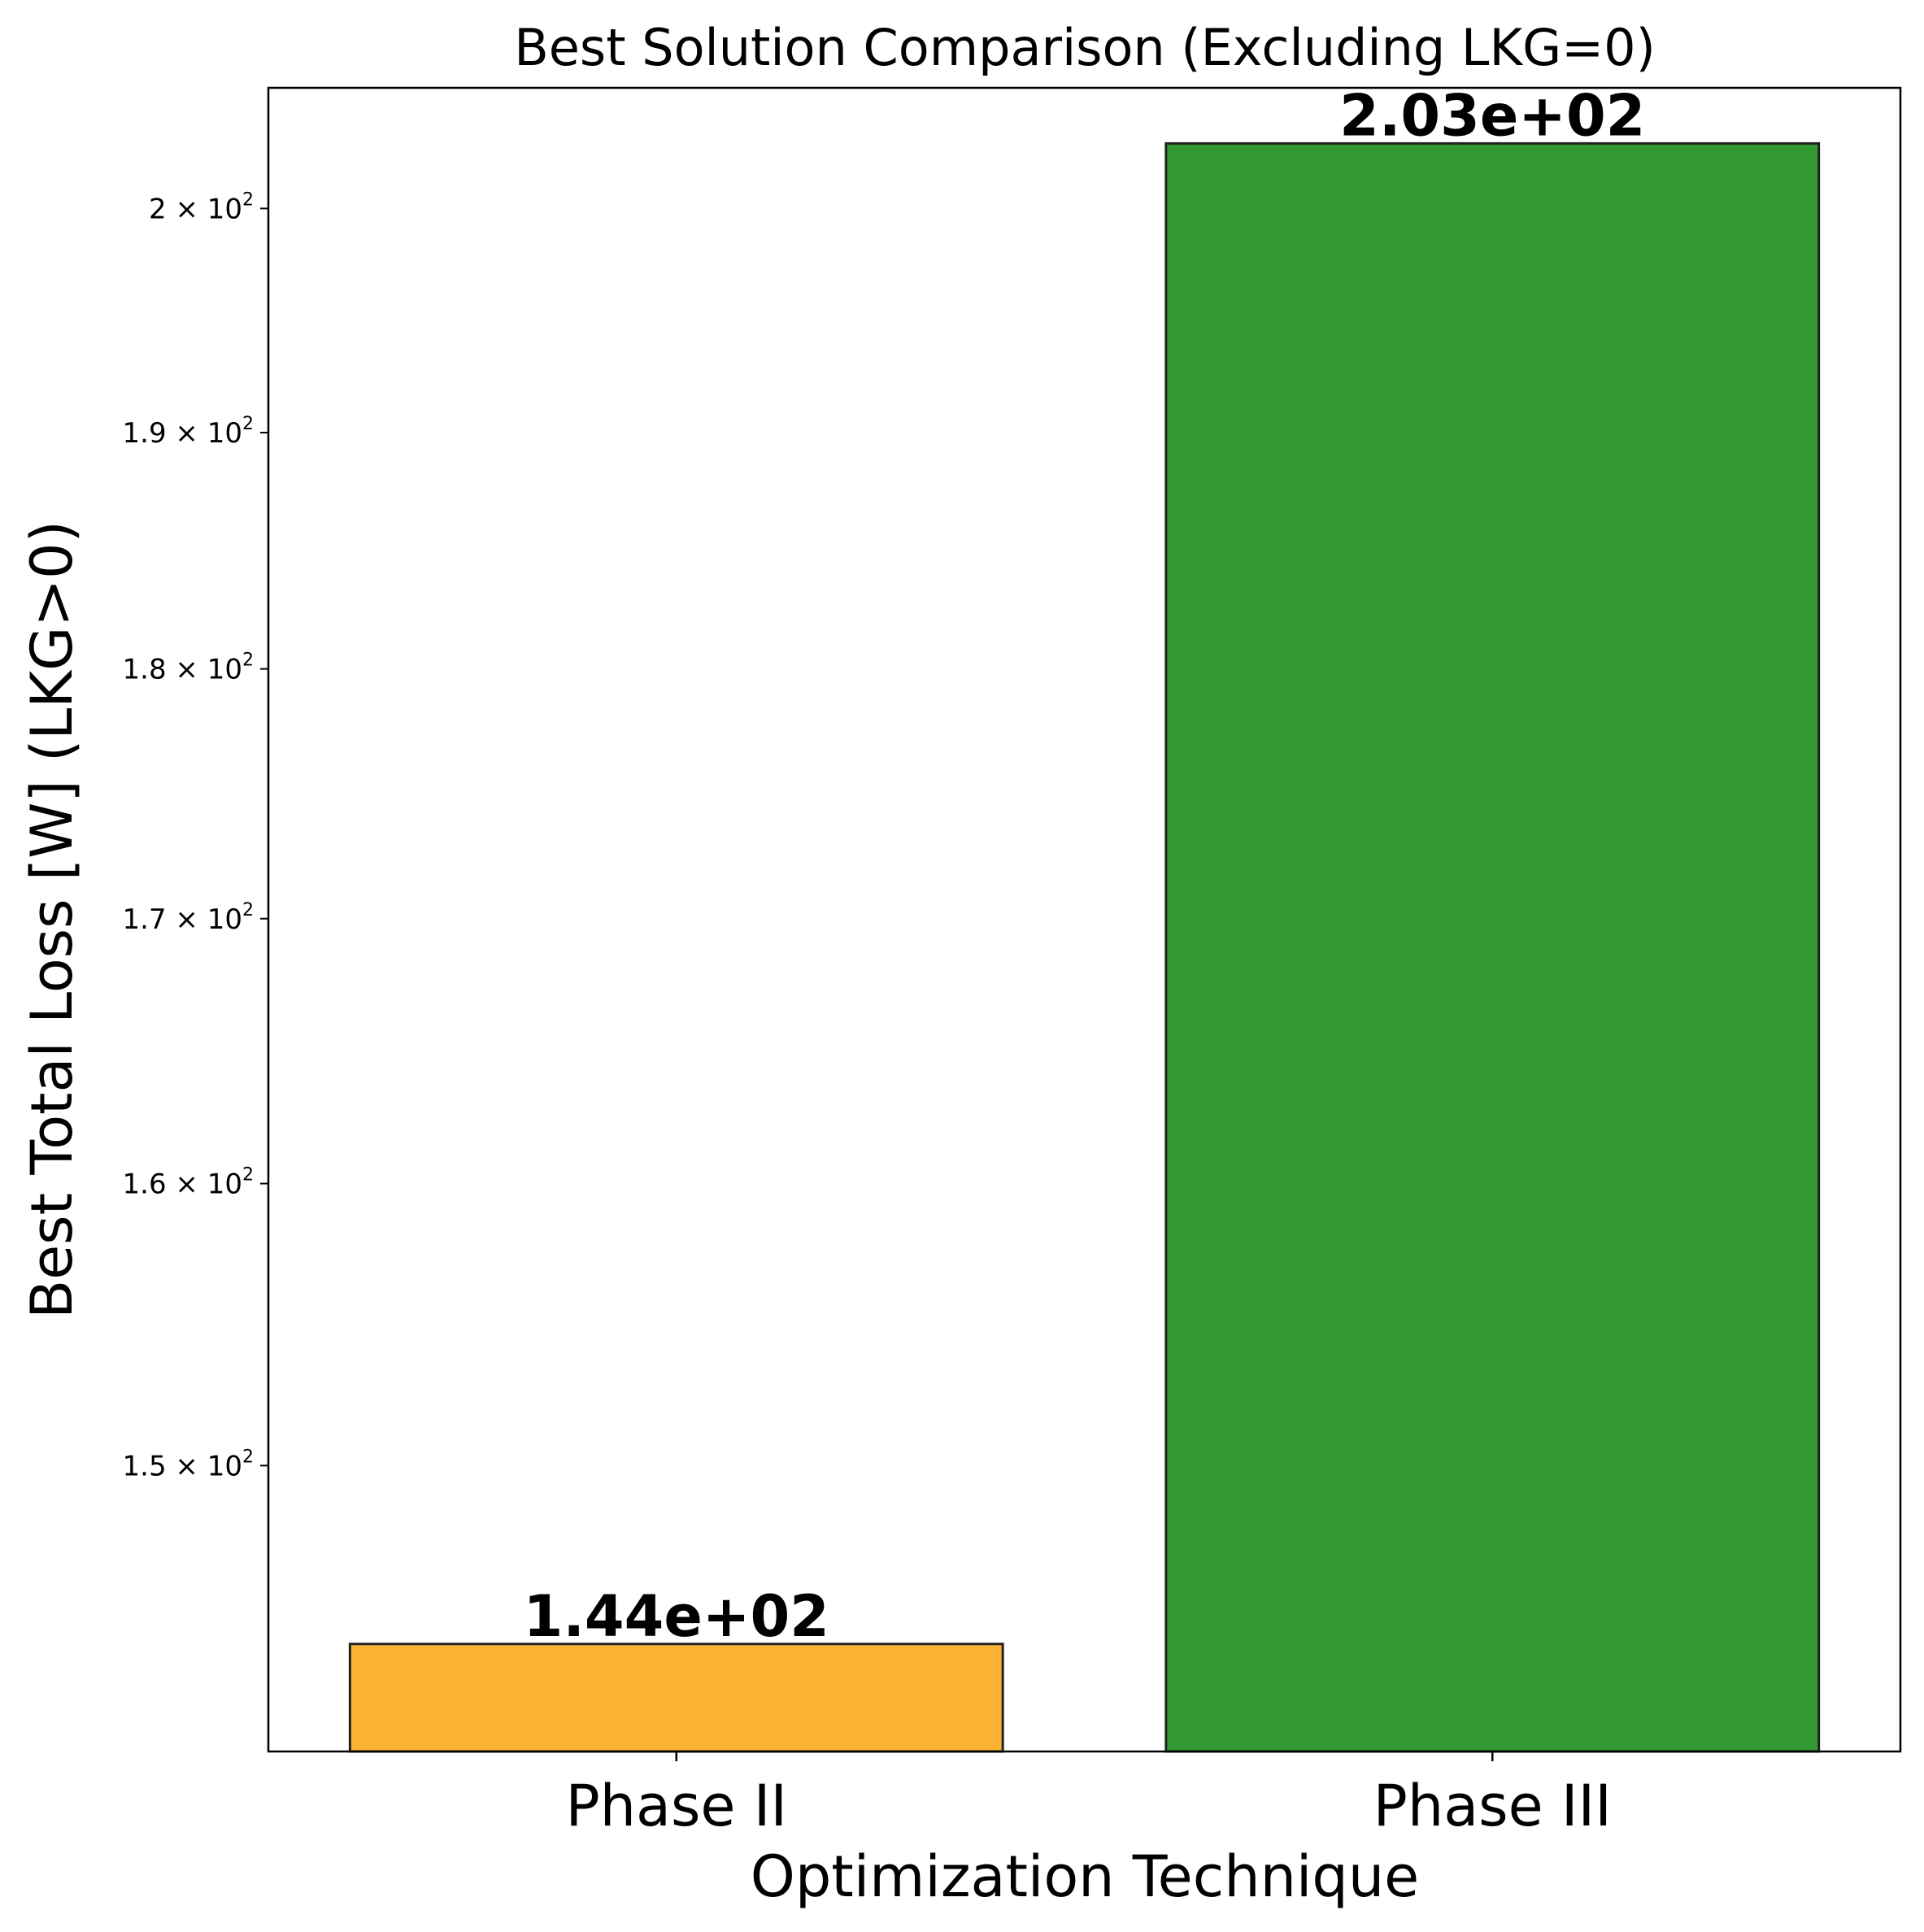 Image resolution: width=1924 pixels, height=1932 pixels. What do you see at coordinates (676, 1617) in the screenshot?
I see `data-label: 1.44e+02` at bounding box center [676, 1617].